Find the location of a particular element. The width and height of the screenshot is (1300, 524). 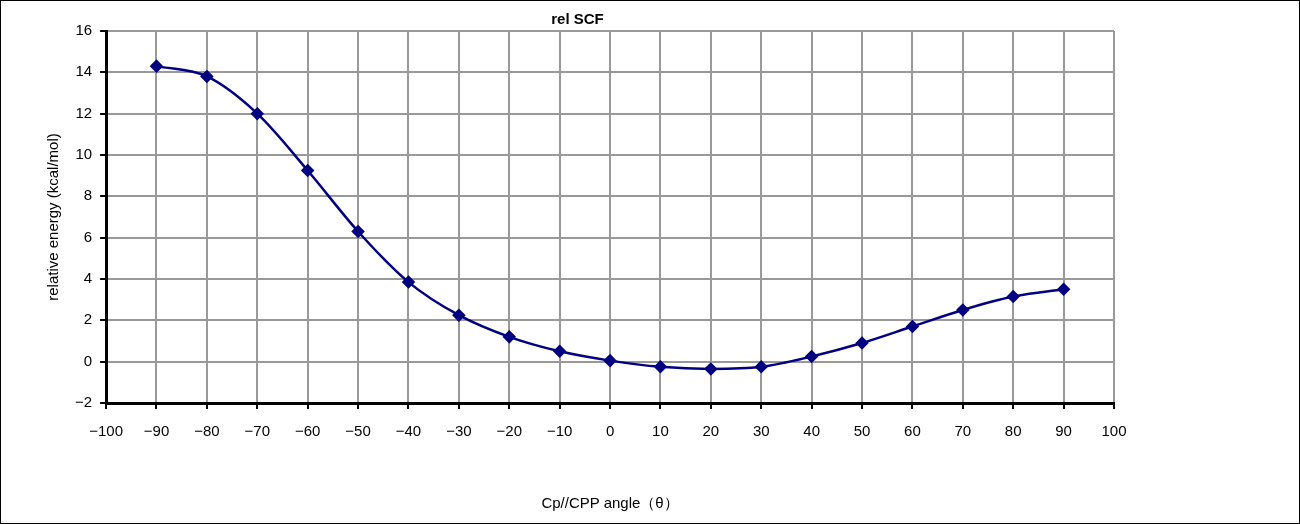

x-tick-label: 90 is located at coordinates (1063, 431).